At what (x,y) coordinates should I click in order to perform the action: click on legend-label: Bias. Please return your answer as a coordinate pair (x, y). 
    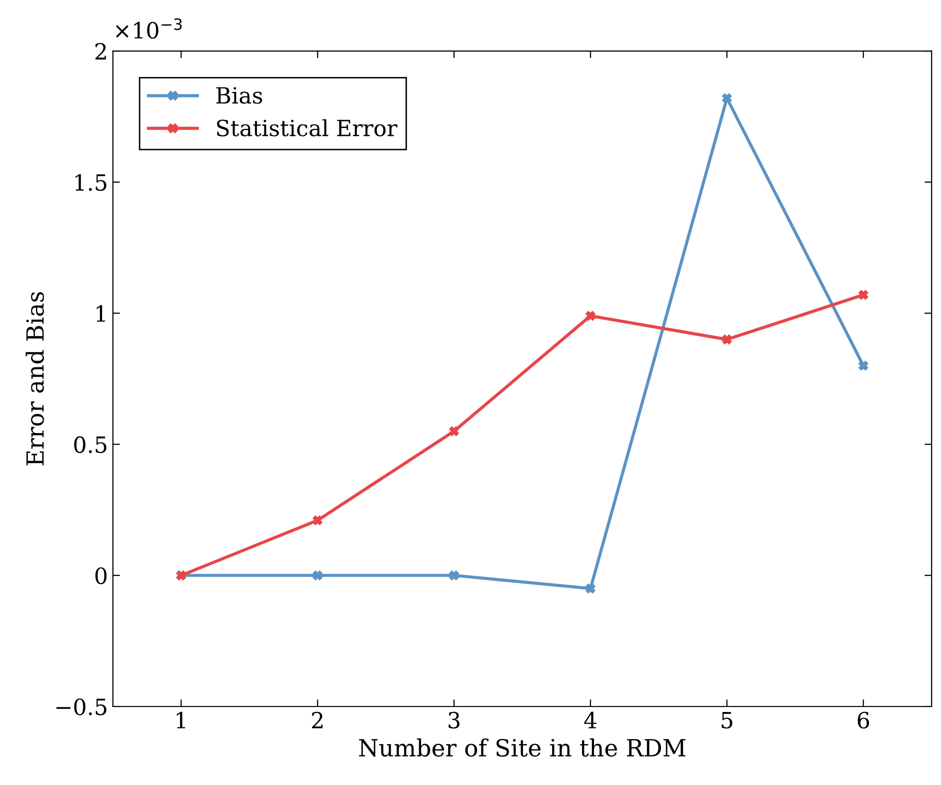
    Looking at the image, I should click on (239, 95).